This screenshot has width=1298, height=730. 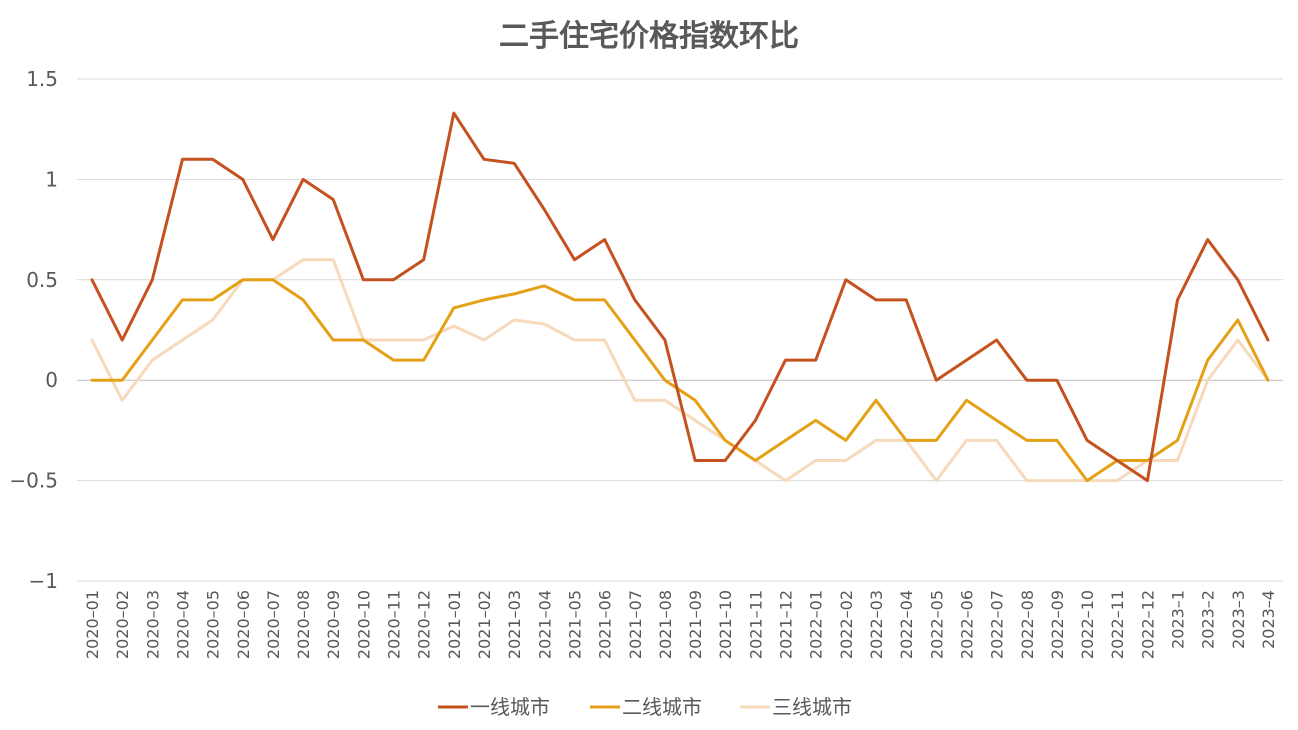 I want to click on x-tick-label: 2021–01, so click(x=454, y=624).